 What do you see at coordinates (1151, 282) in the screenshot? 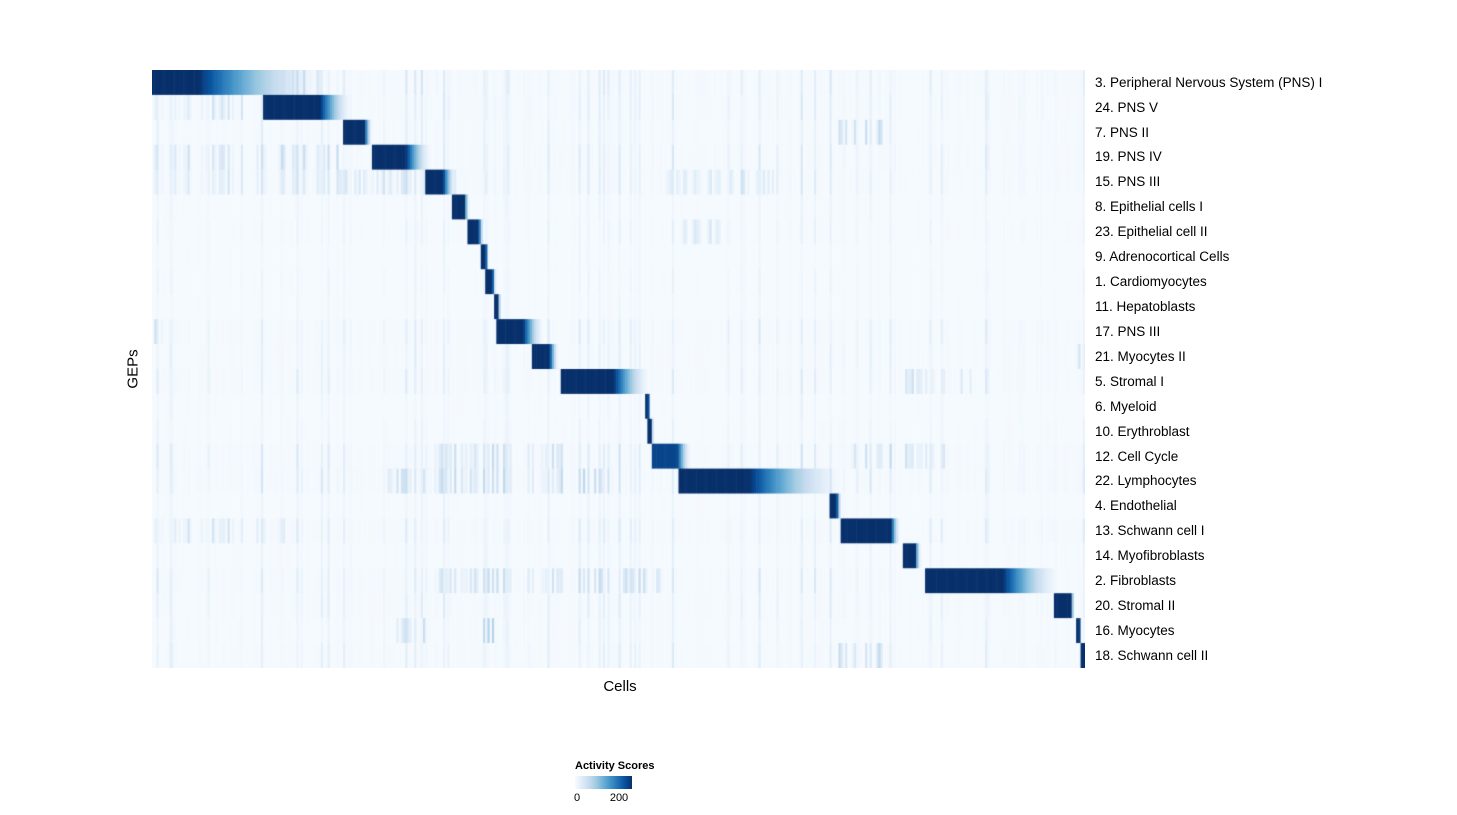
I see `row-label-9: 1. Cardiomyocytes` at bounding box center [1151, 282].